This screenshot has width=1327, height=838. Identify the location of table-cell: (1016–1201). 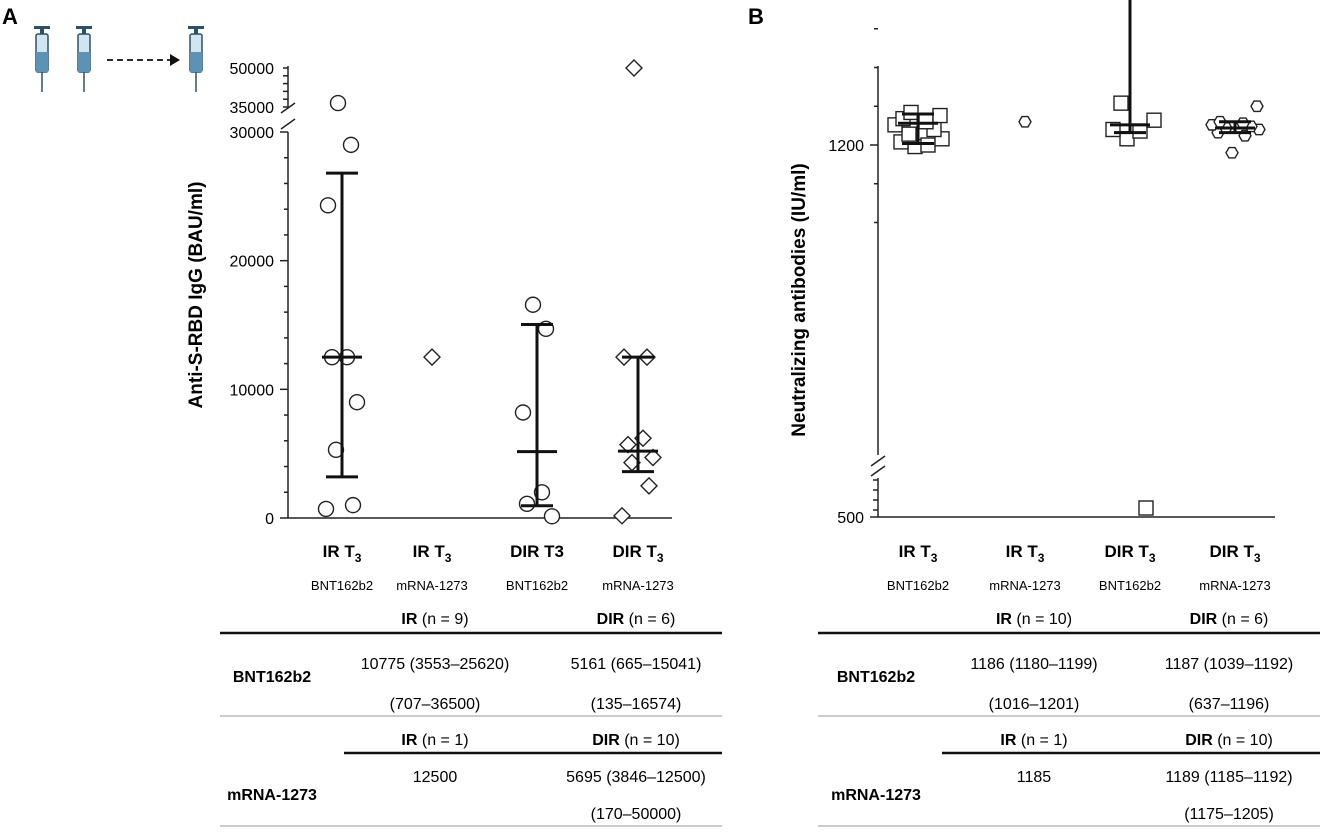
(1034, 704).